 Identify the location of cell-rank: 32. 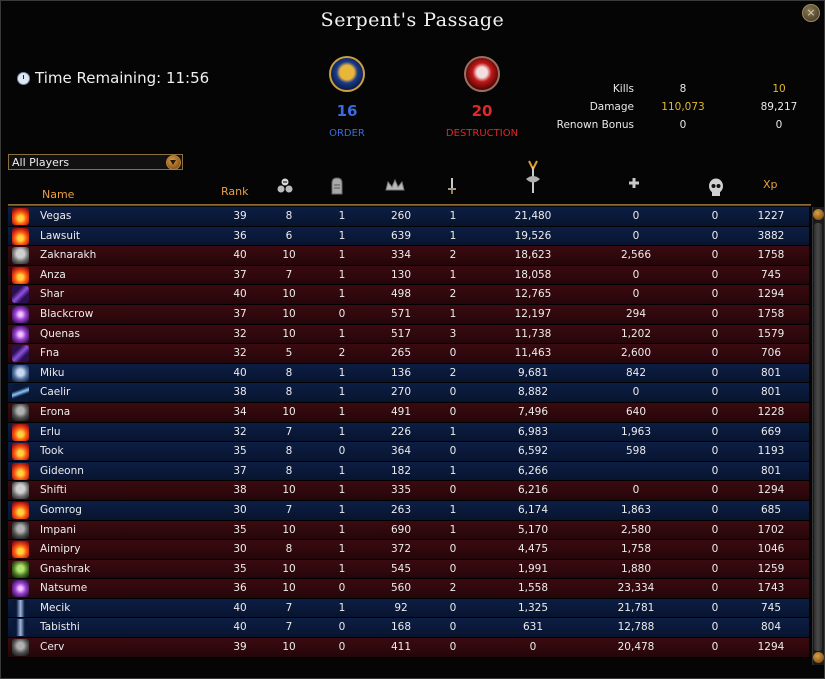
(240, 333).